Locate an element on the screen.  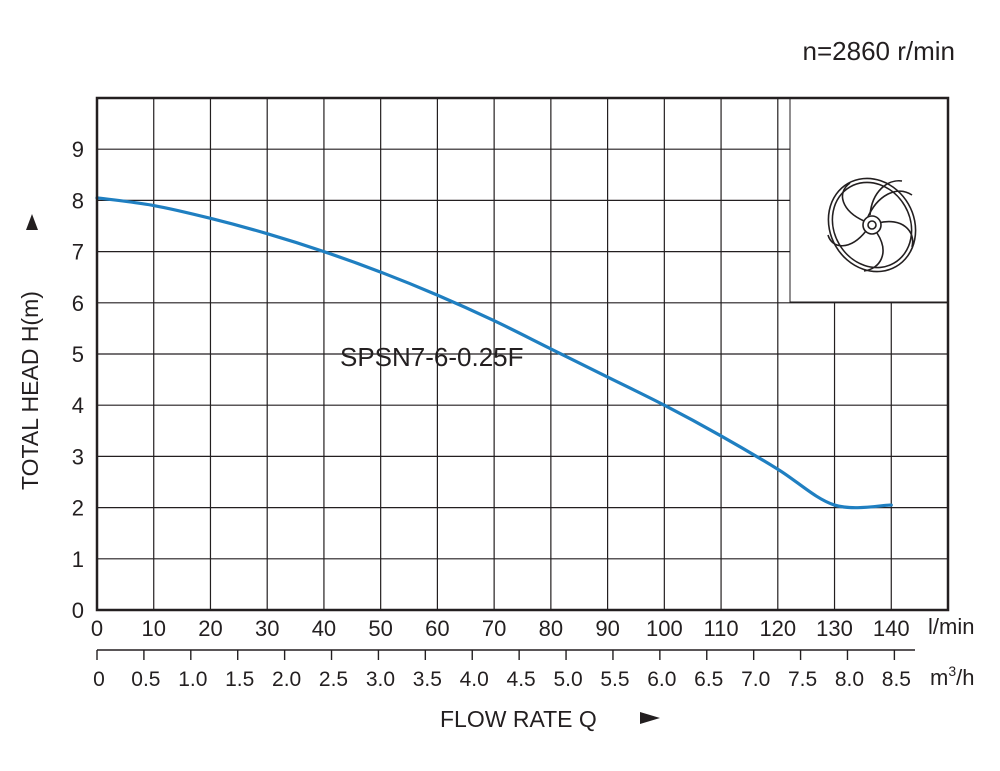
x-tick-label: 90 is located at coordinates (607, 628).